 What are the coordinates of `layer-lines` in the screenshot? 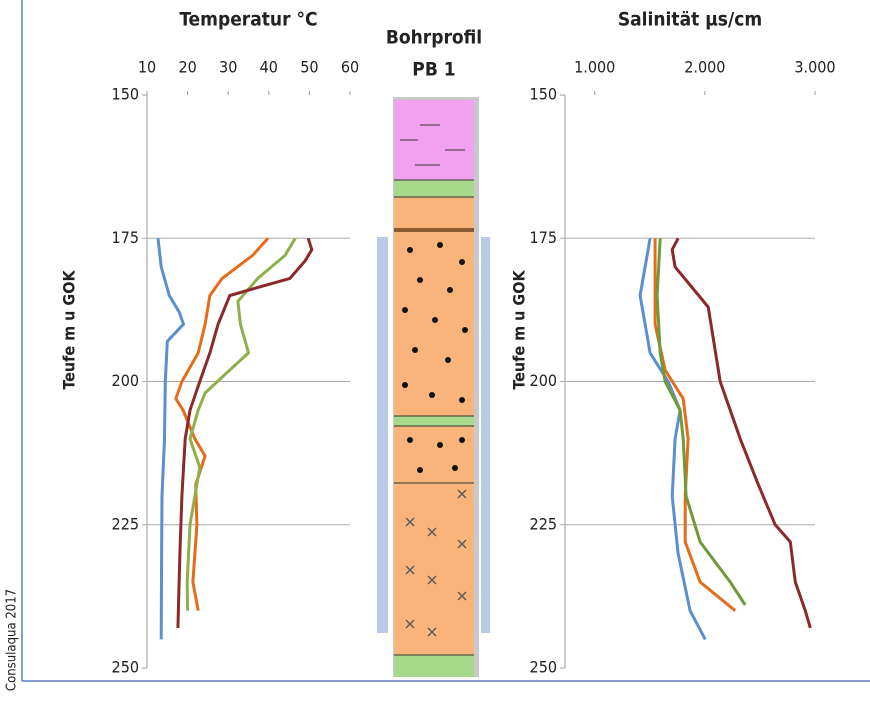 It's located at (434, 390).